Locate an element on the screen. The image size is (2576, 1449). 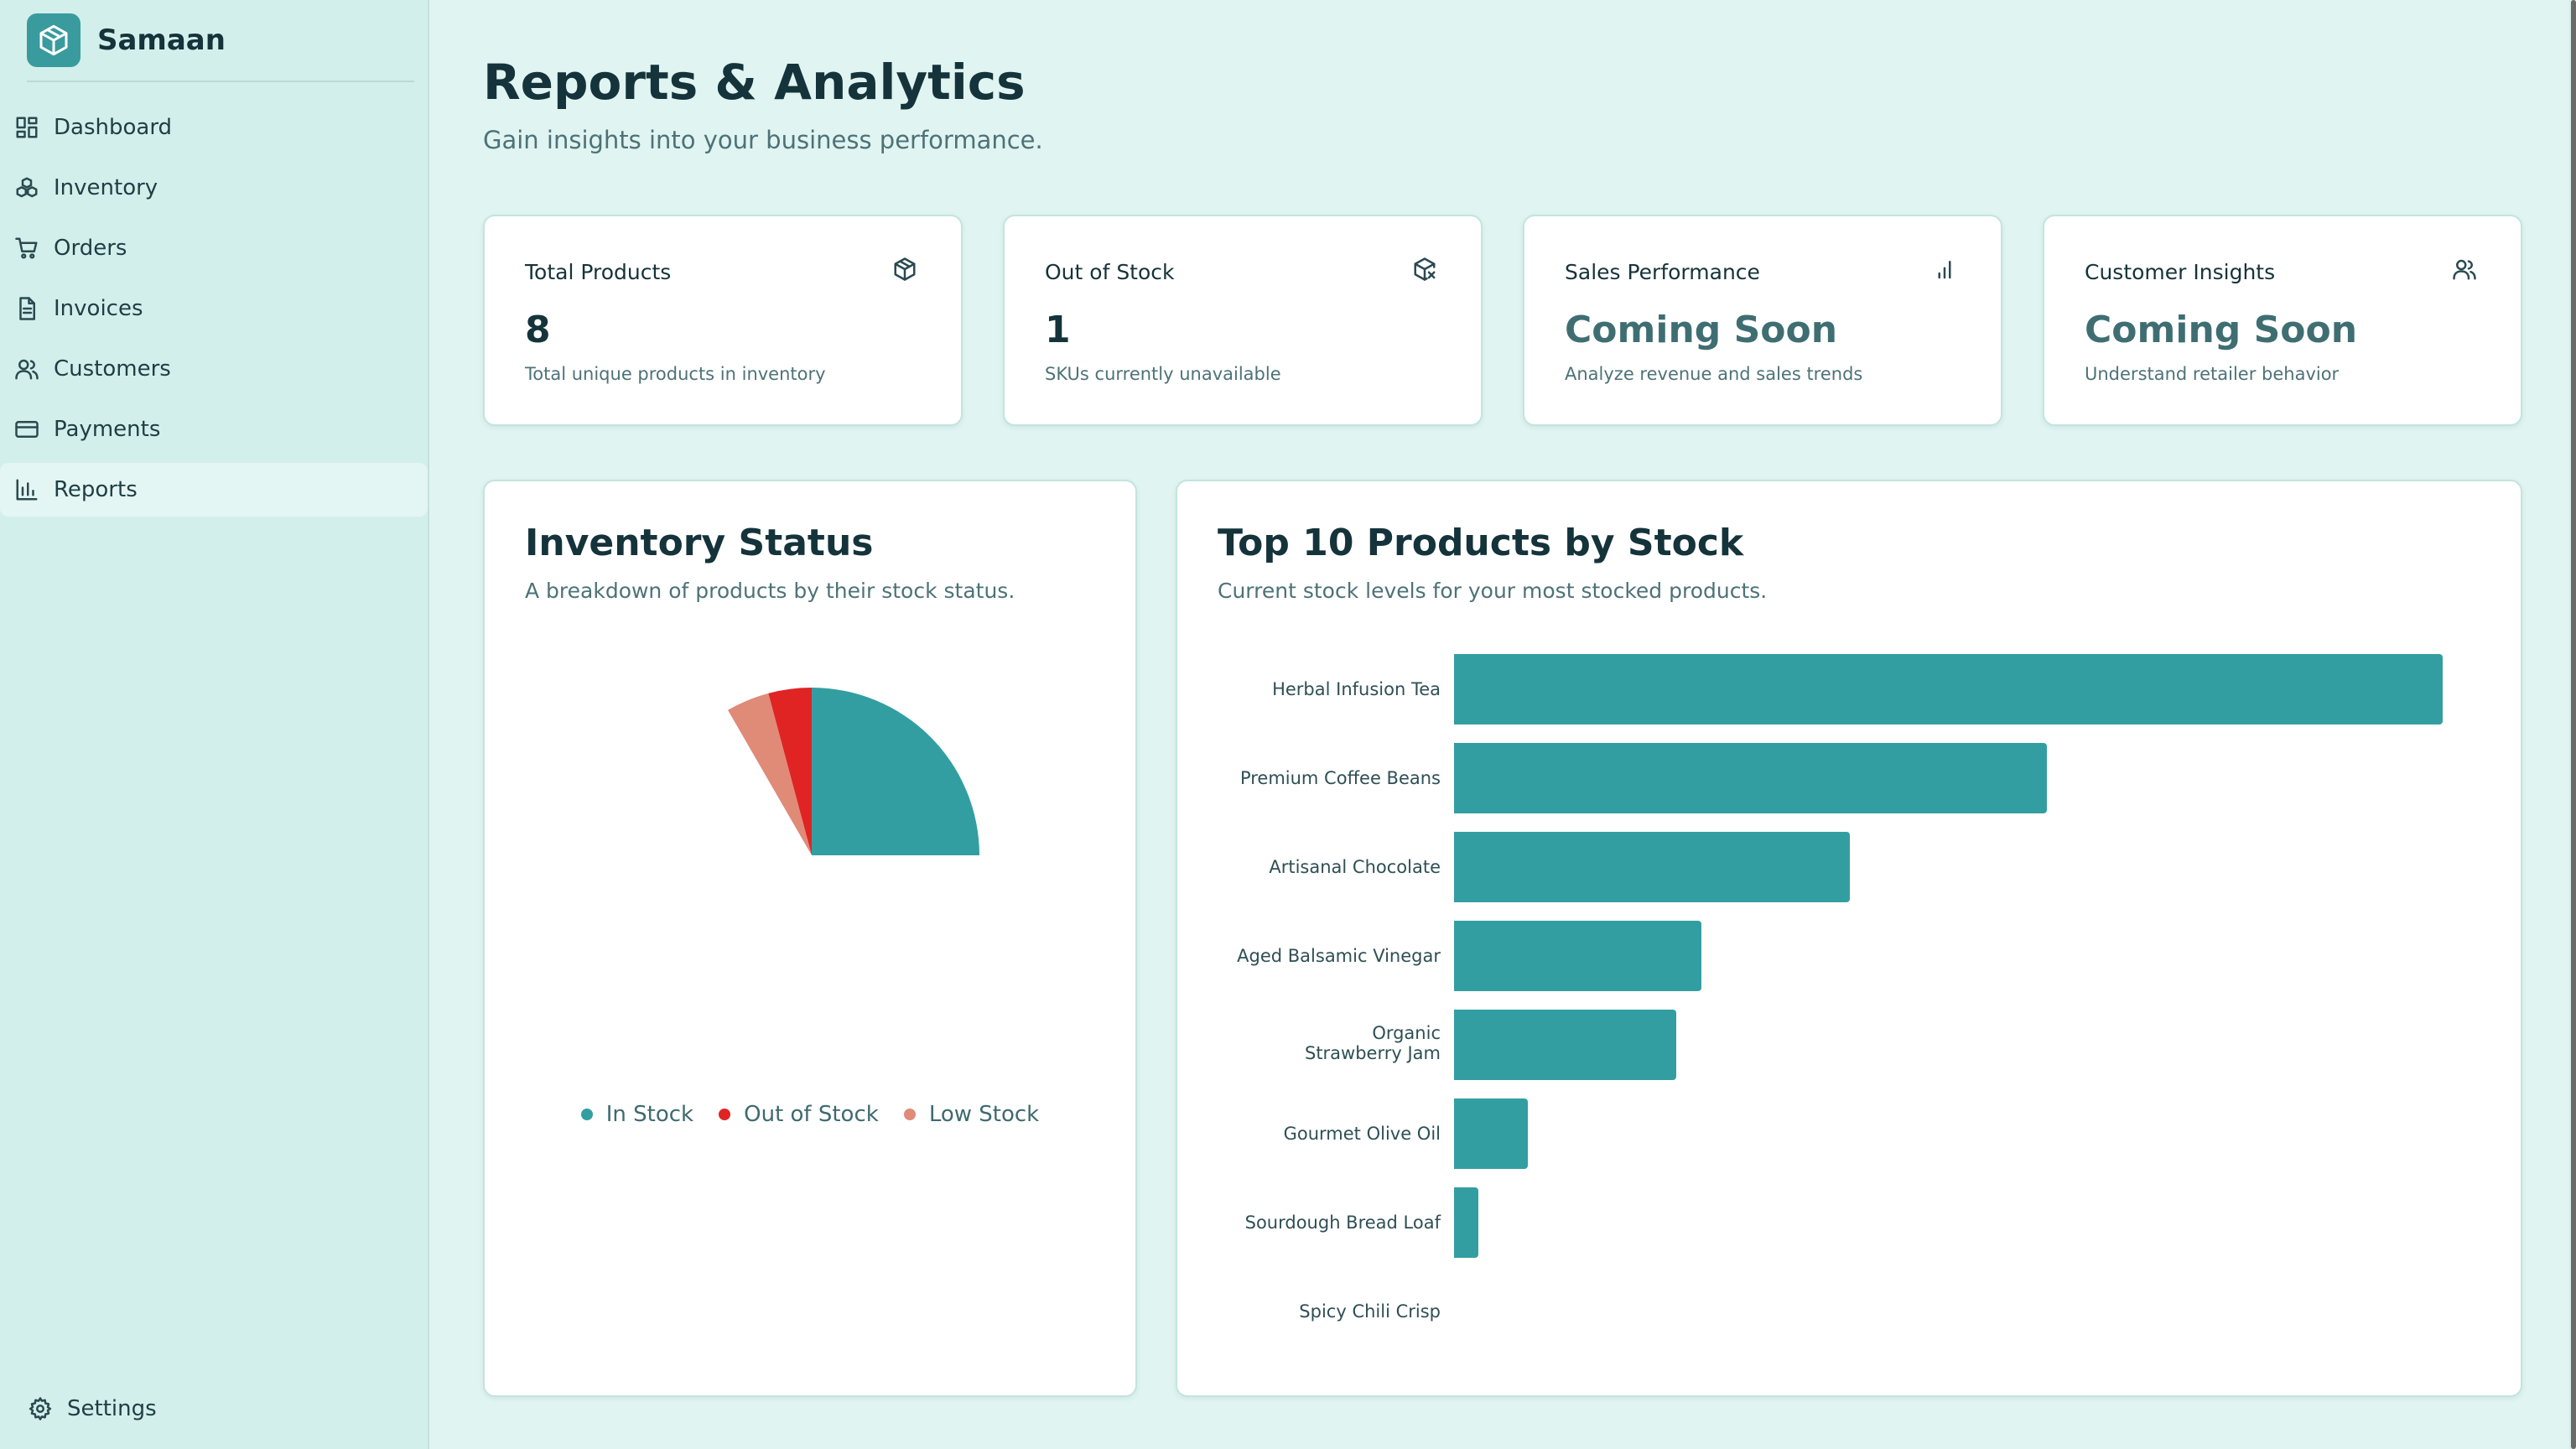
sidebar-item-inventory: Inventory is located at coordinates (214, 188).